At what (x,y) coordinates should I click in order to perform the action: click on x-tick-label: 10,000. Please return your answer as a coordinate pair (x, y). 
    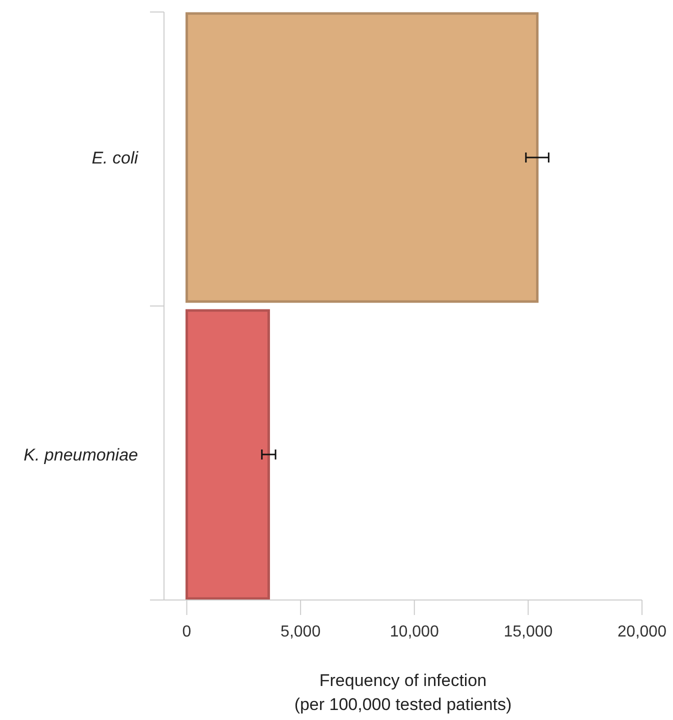
    Looking at the image, I should click on (414, 631).